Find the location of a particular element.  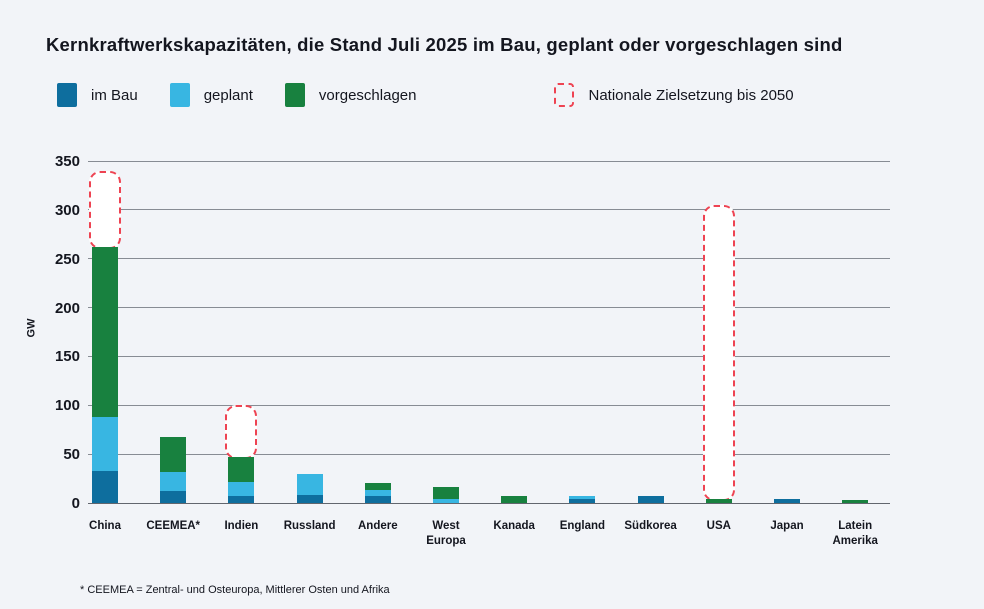

bar-segment-im-bau-ceemea- is located at coordinates (173, 497).